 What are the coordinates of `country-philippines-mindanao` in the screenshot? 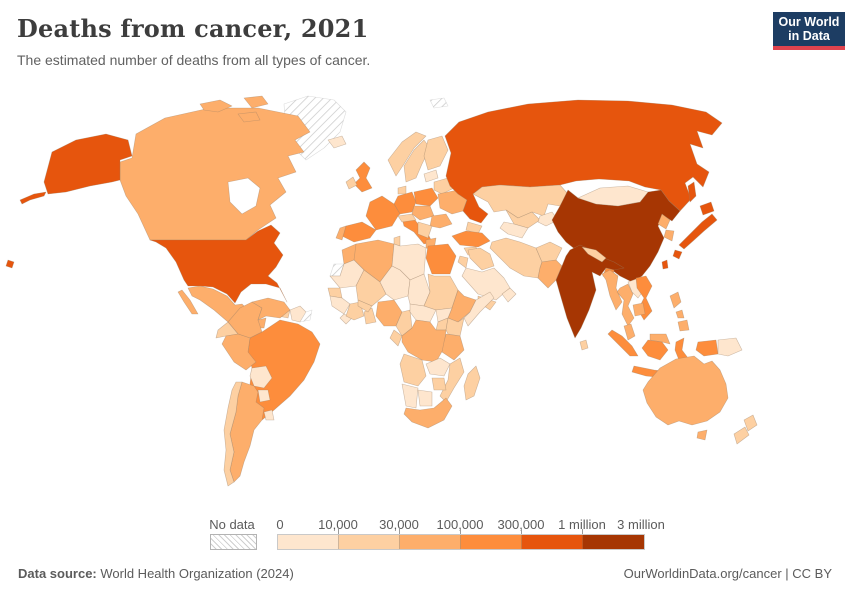 It's located at (683, 325).